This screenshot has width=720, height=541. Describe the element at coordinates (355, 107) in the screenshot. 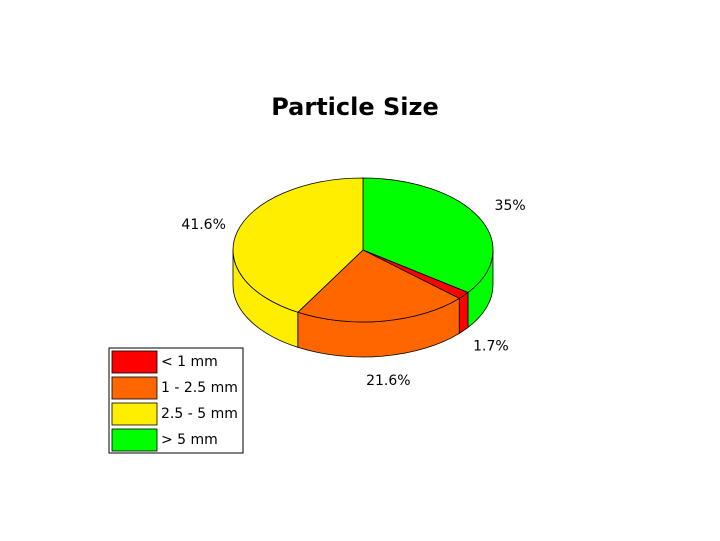

I see `chart-title: Particle Size` at that location.